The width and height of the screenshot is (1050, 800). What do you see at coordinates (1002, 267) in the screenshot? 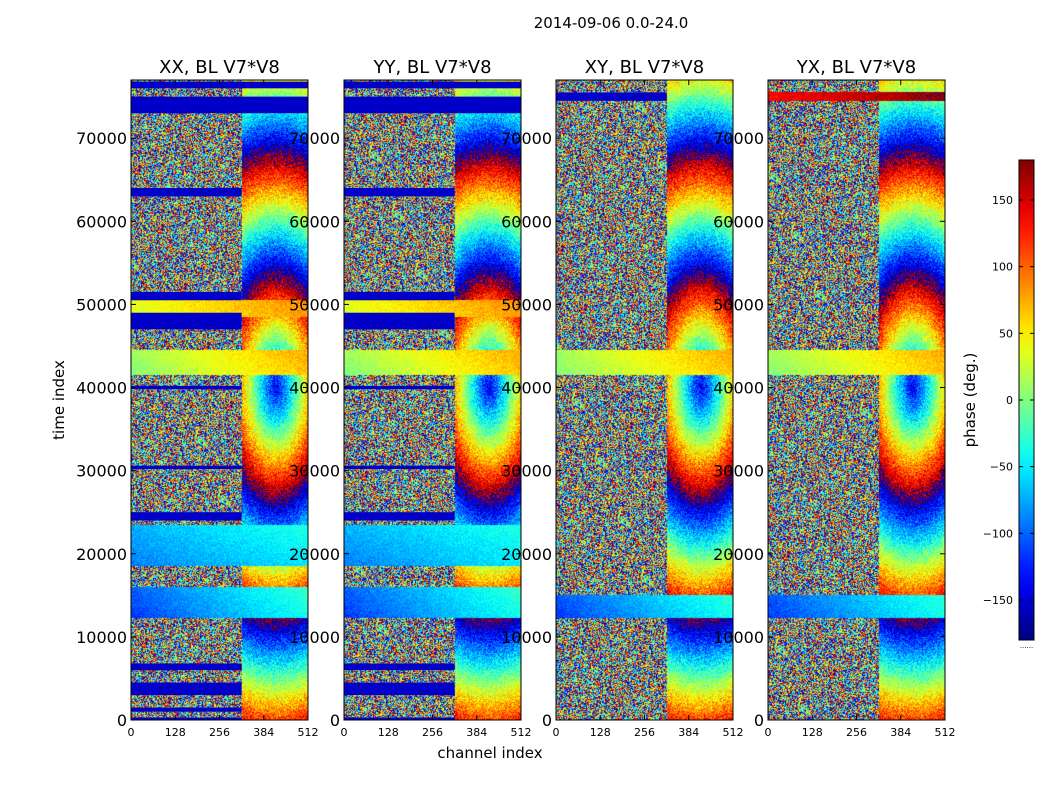
I see `colorbar-tick-label: 100` at bounding box center [1002, 267].